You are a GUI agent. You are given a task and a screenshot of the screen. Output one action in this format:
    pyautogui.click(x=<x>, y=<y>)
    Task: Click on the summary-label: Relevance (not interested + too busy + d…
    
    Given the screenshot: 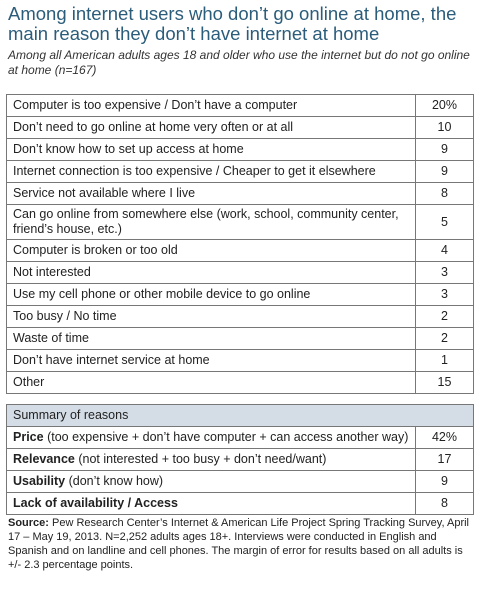 What is the action you would take?
    pyautogui.click(x=211, y=459)
    